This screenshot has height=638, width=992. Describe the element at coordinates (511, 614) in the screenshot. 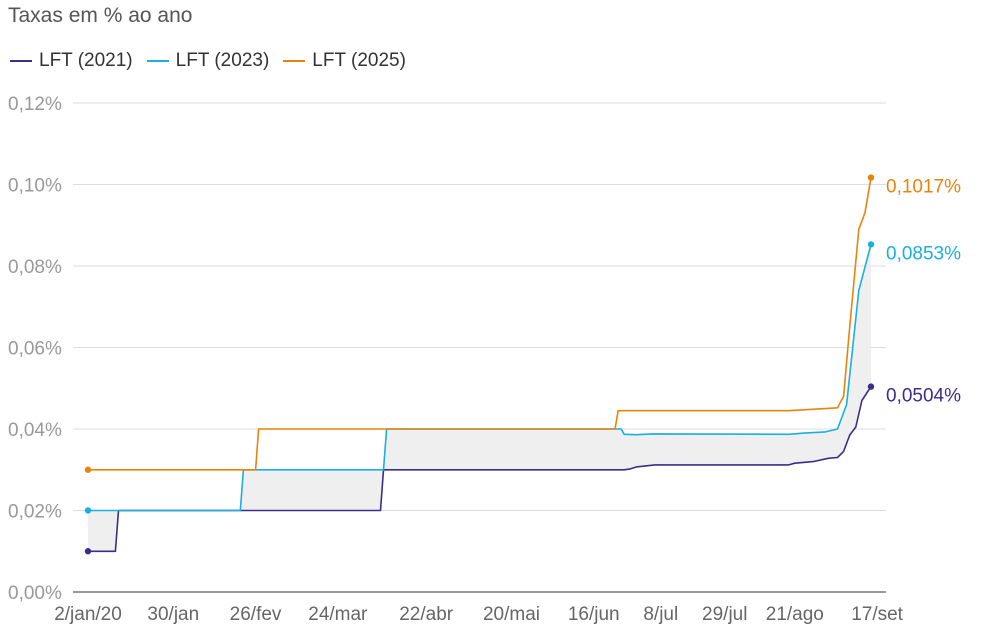

I see `x-tick-label: 20/mai` at that location.